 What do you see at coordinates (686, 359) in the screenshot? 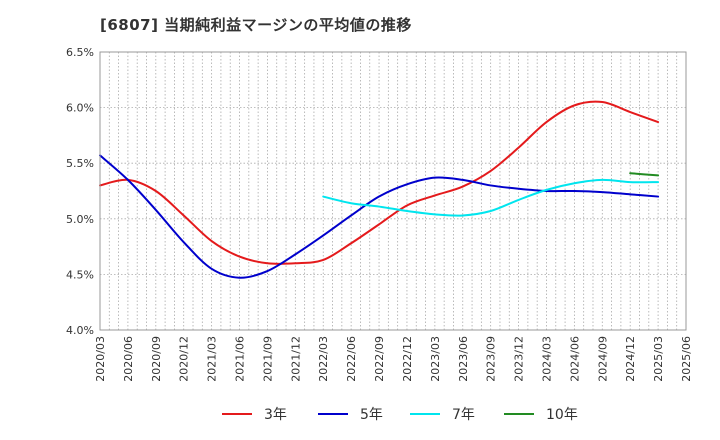
I see `x-tick-label: 2025/06` at bounding box center [686, 359].